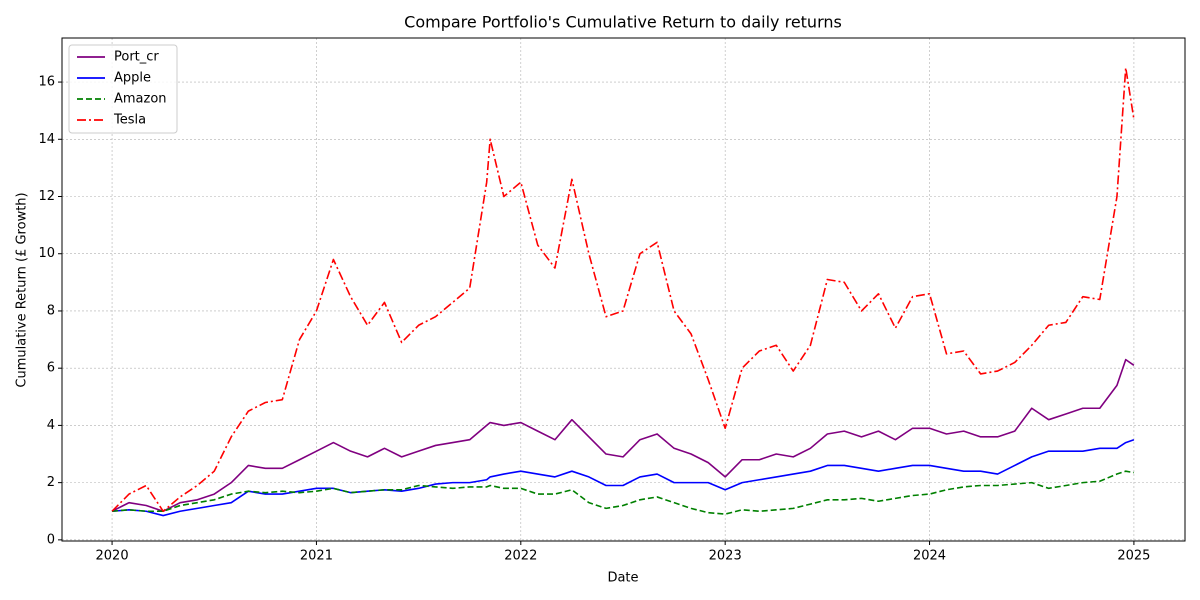 The height and width of the screenshot is (600, 1200). I want to click on y-tick-label: 8, so click(51, 310).